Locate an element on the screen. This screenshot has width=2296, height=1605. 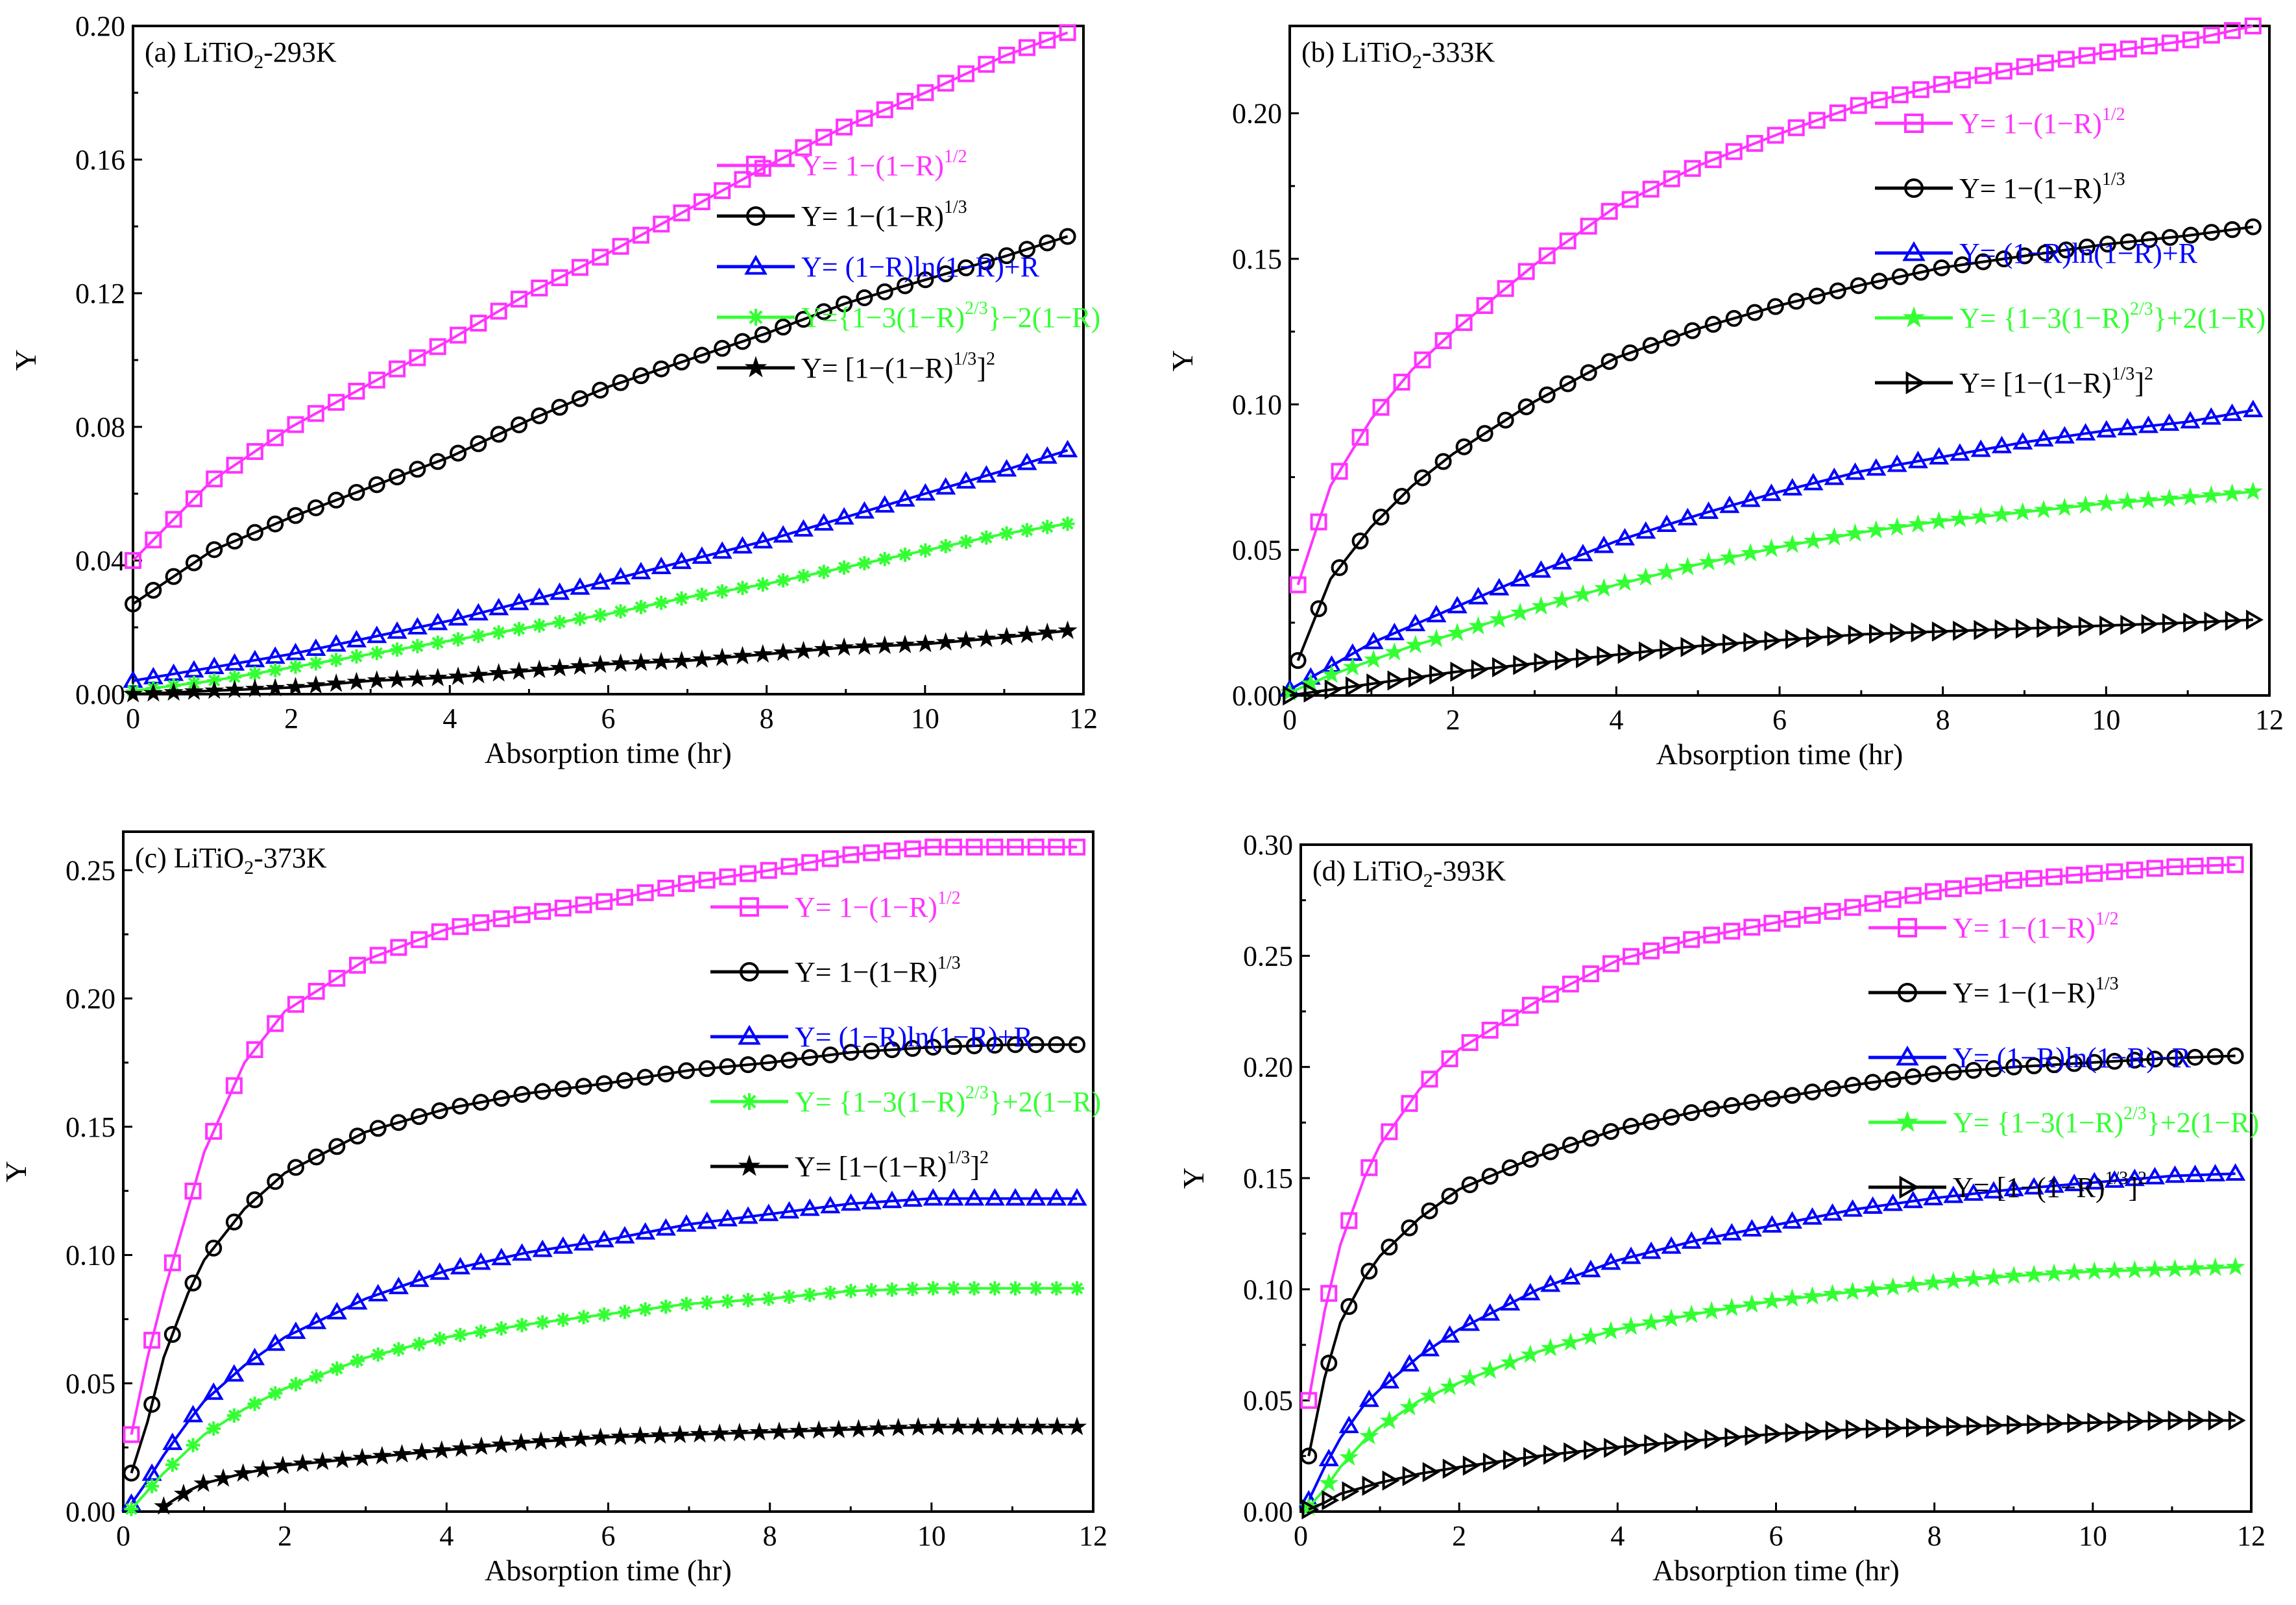
x-tick-label: 8 is located at coordinates (770, 1536).